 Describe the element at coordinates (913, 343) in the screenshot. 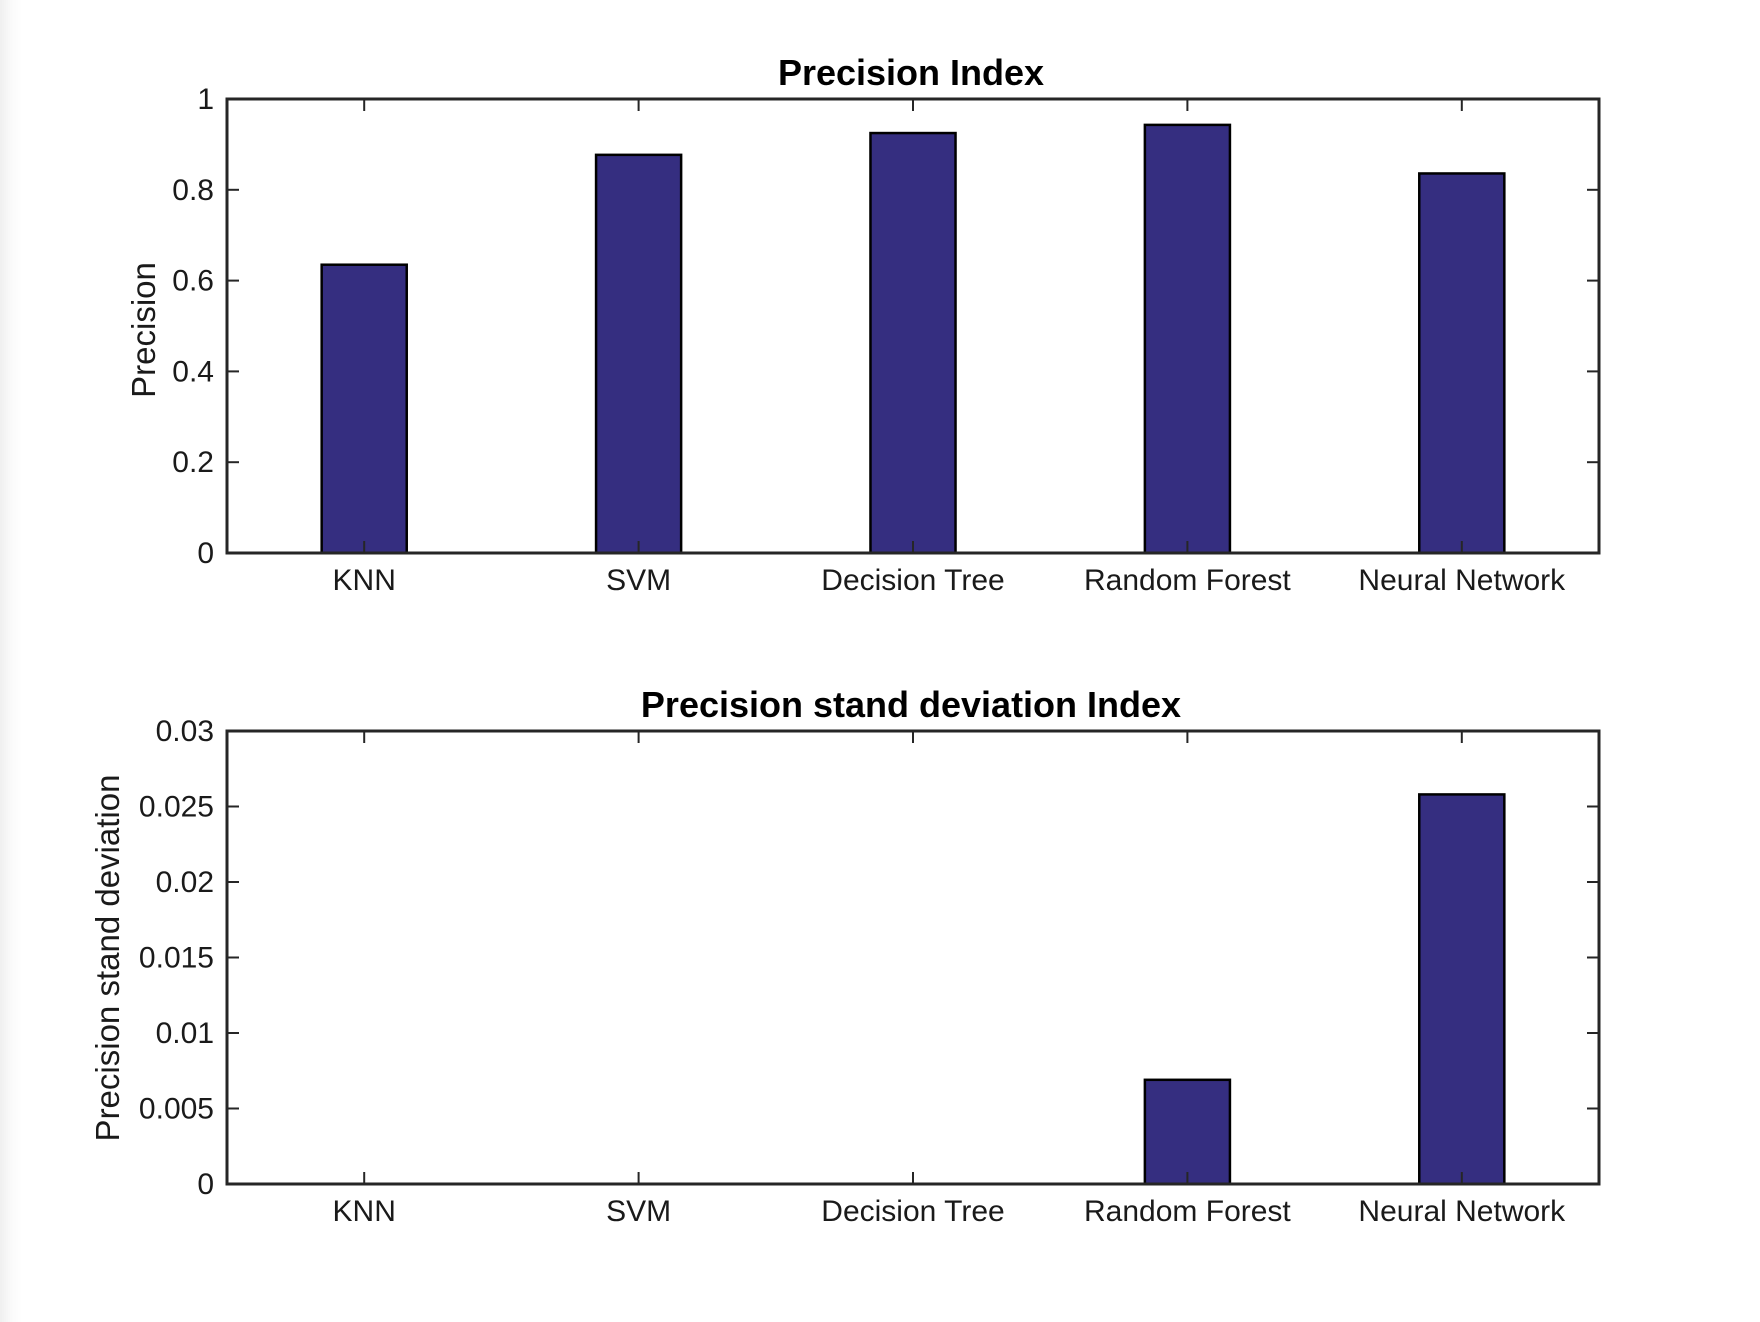

I see `bar-decision-tree` at that location.